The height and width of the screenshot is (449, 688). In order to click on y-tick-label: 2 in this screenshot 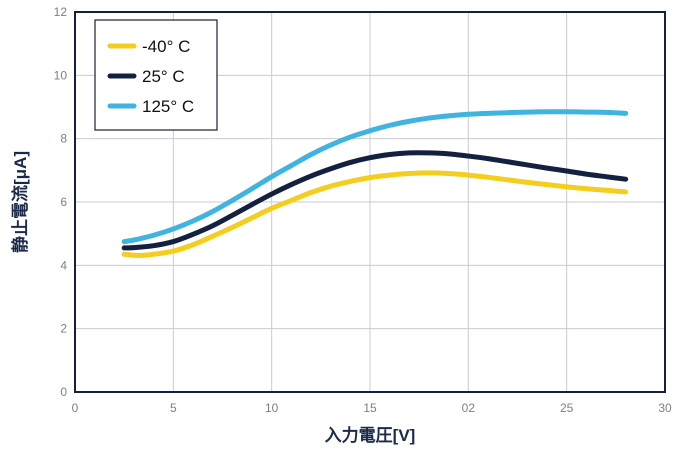, I will do `click(63, 329)`.